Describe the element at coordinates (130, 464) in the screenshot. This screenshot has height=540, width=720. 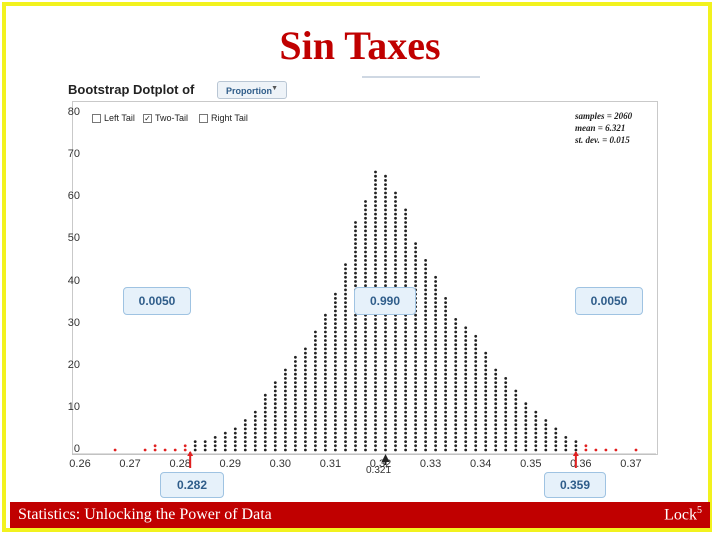
I see `x-tick-label: 0.27` at that location.